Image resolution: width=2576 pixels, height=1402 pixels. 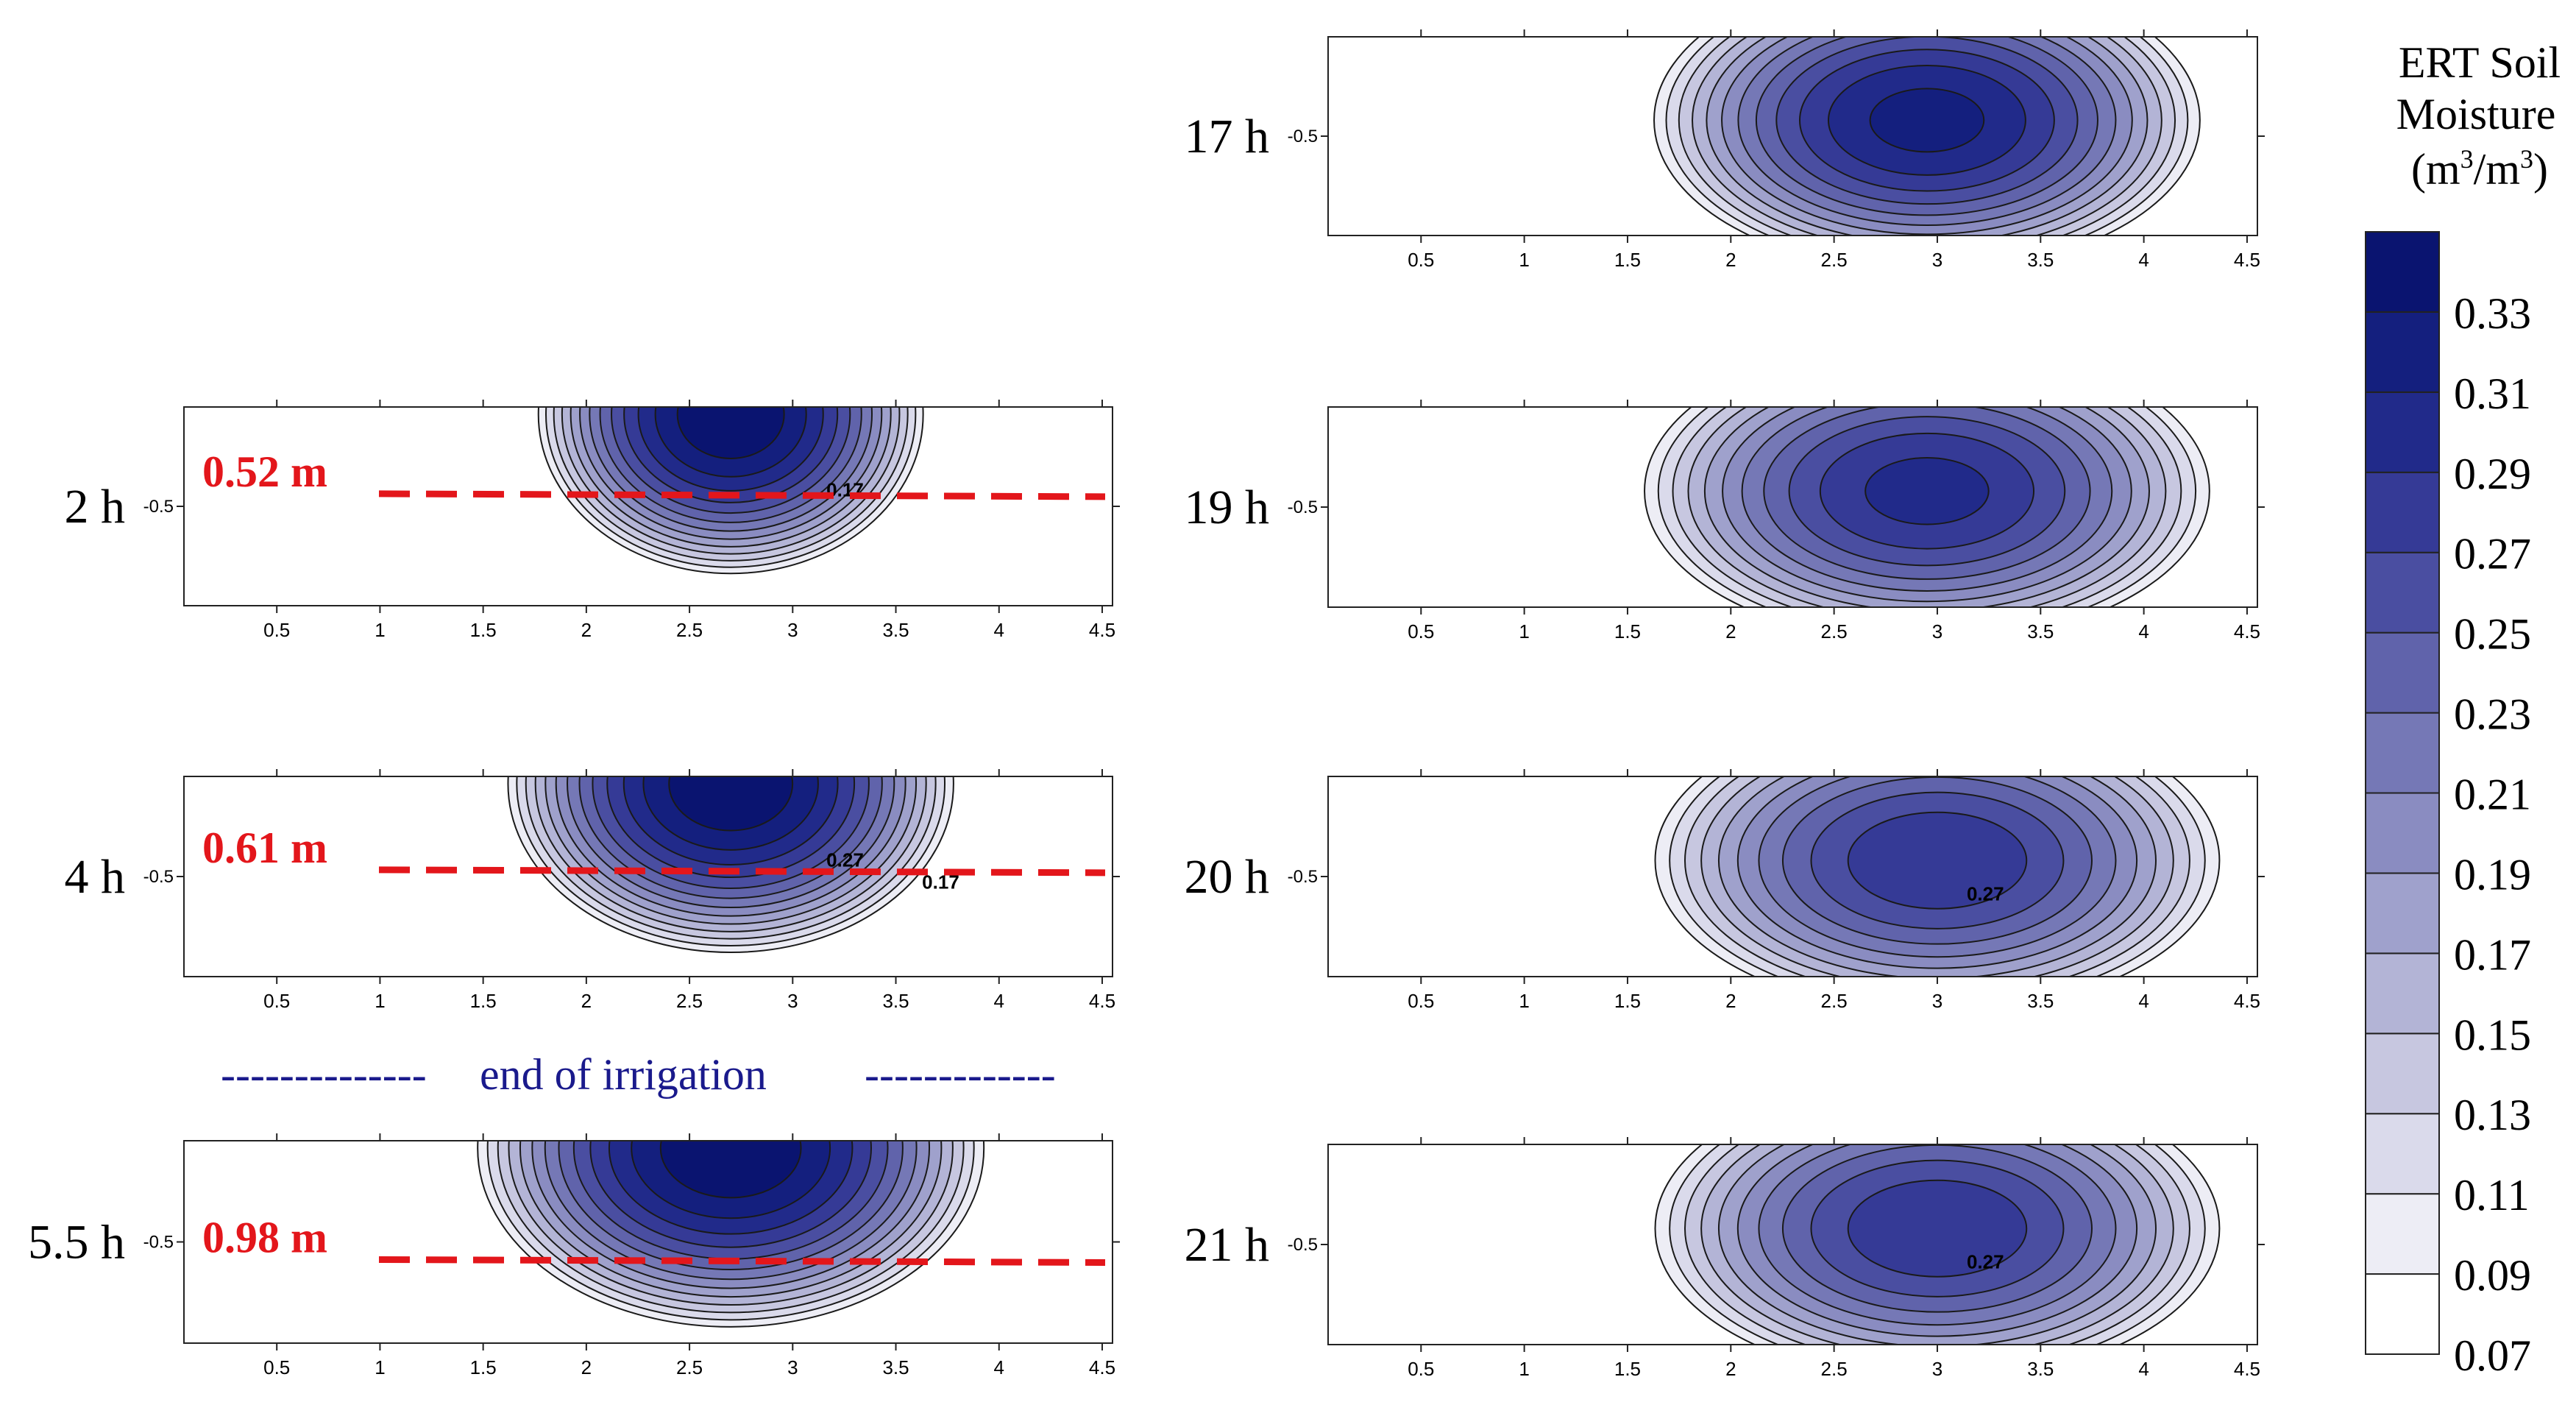 I want to click on panel-6: 0.5 1 1.5 2 2.5 3 3.5 4 4.5 -0.5 21 h 0.27, so click(x=1725, y=1258).